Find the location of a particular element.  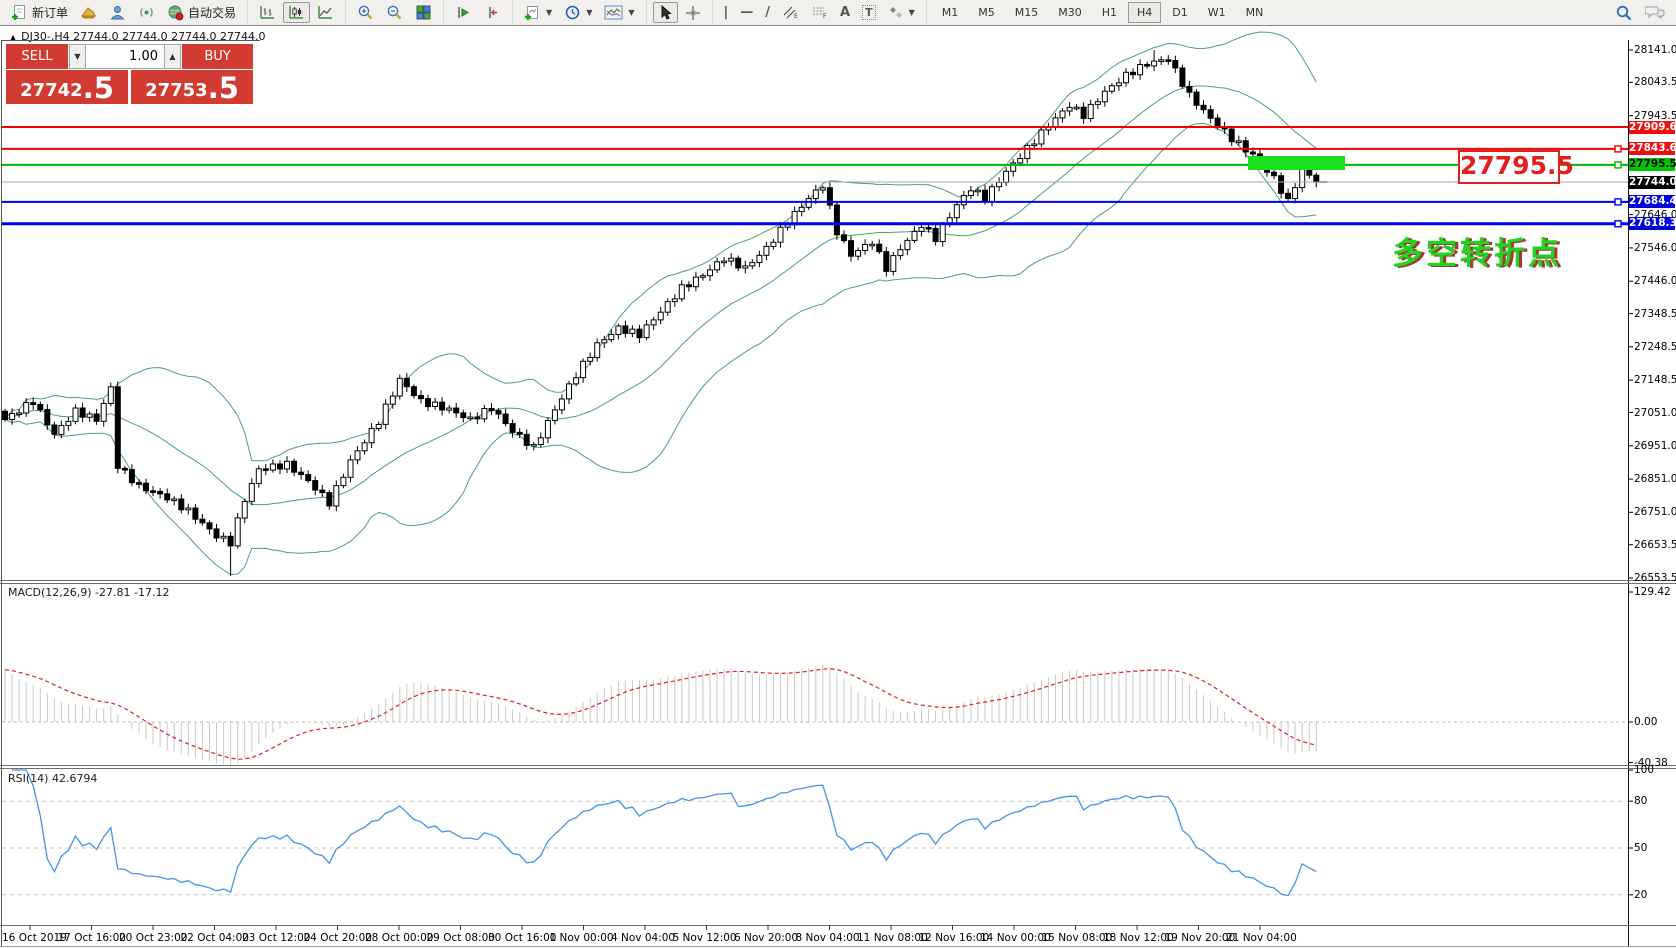

auto-trading-icon is located at coordinates (175, 12).